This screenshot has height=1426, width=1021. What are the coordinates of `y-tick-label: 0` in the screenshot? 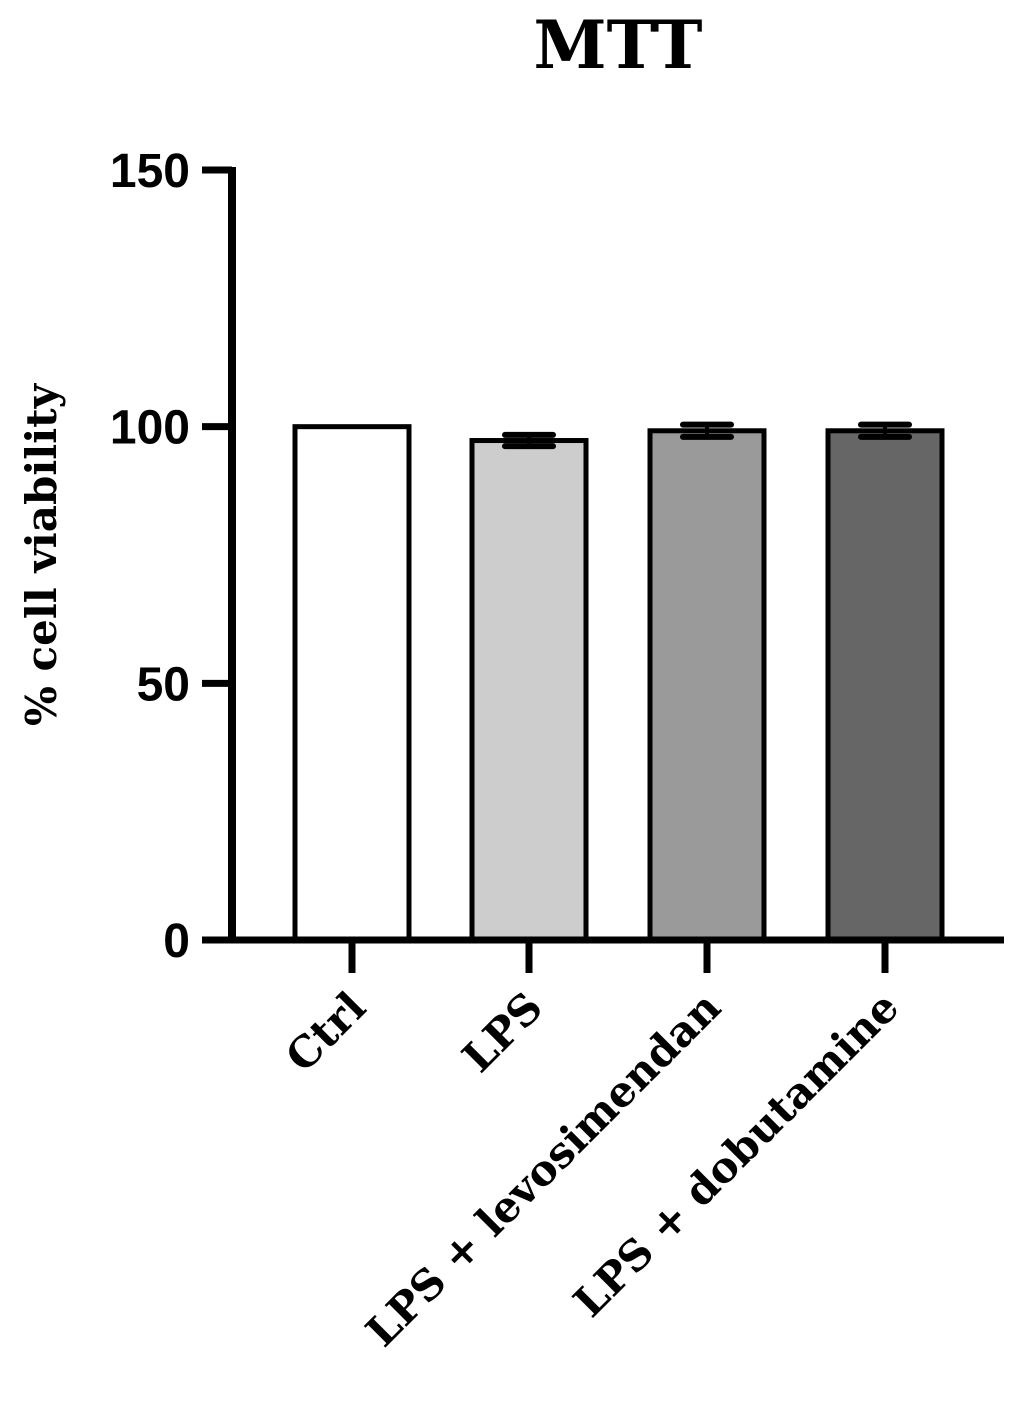 It's located at (176, 941).